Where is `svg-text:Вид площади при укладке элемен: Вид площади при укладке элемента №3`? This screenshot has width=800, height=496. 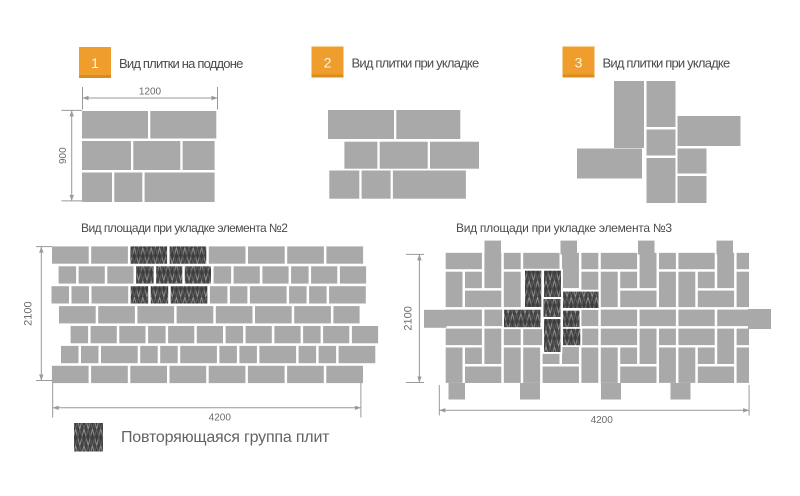 svg-text:Вид площади при укладке элемен: Вид площади при укладке элемента №3 is located at coordinates (564, 228).